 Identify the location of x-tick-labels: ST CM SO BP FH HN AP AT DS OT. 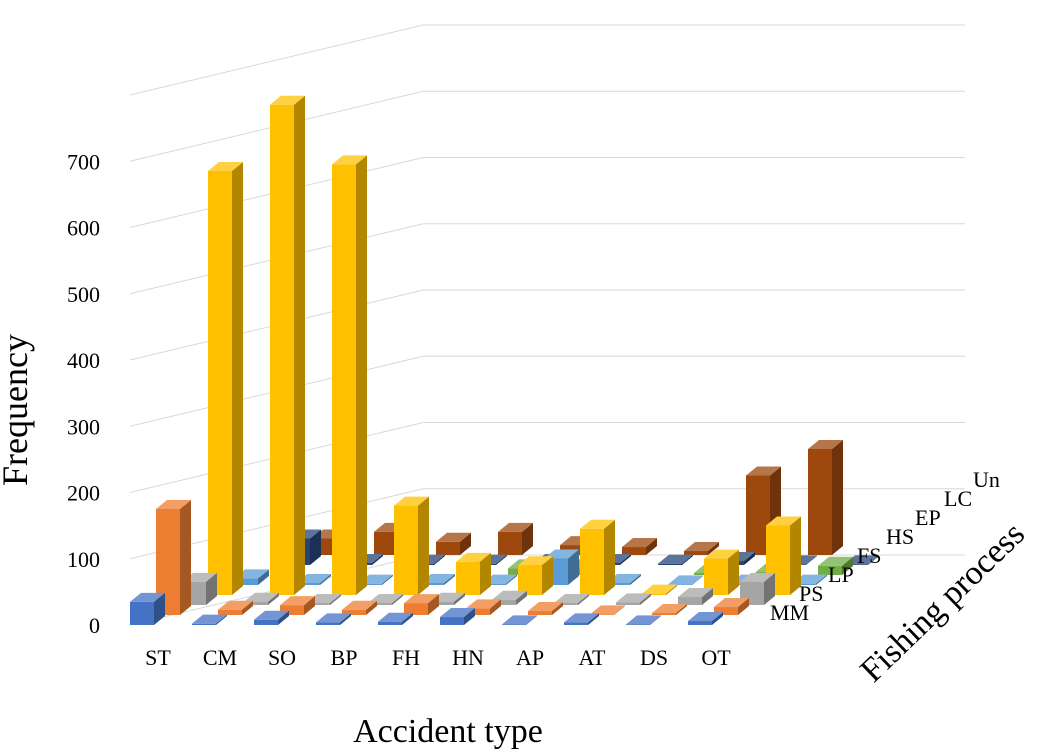
(438, 657).